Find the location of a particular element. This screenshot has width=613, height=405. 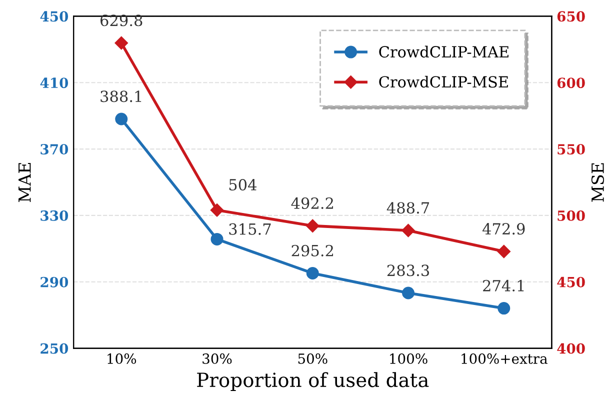

y2-tick-label: 550 is located at coordinates (571, 149).